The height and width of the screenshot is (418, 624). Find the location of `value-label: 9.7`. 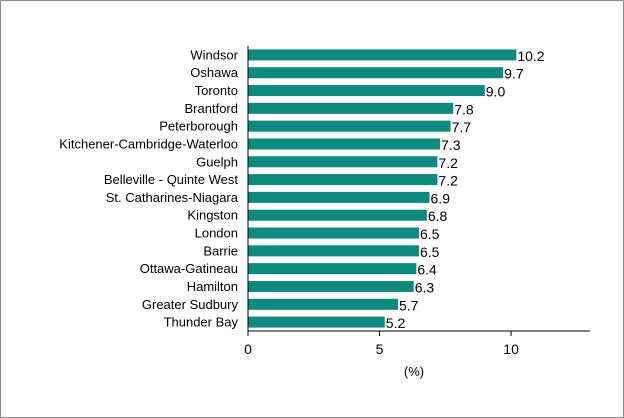

value-label: 9.7 is located at coordinates (514, 74).